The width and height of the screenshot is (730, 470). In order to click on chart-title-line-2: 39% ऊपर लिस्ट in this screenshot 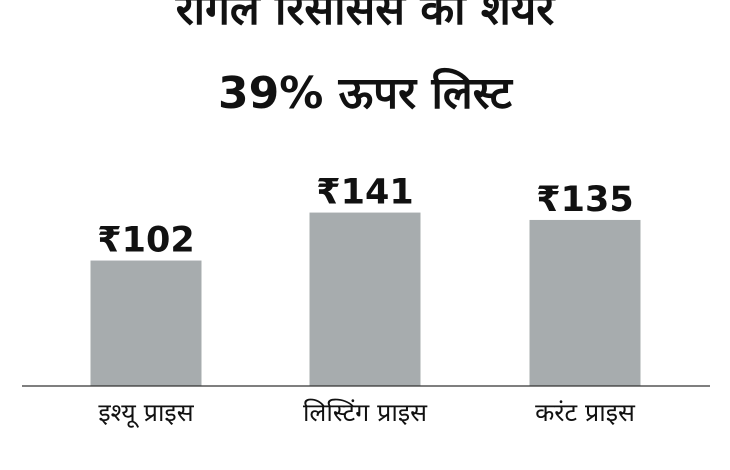, I will do `click(364, 93)`.